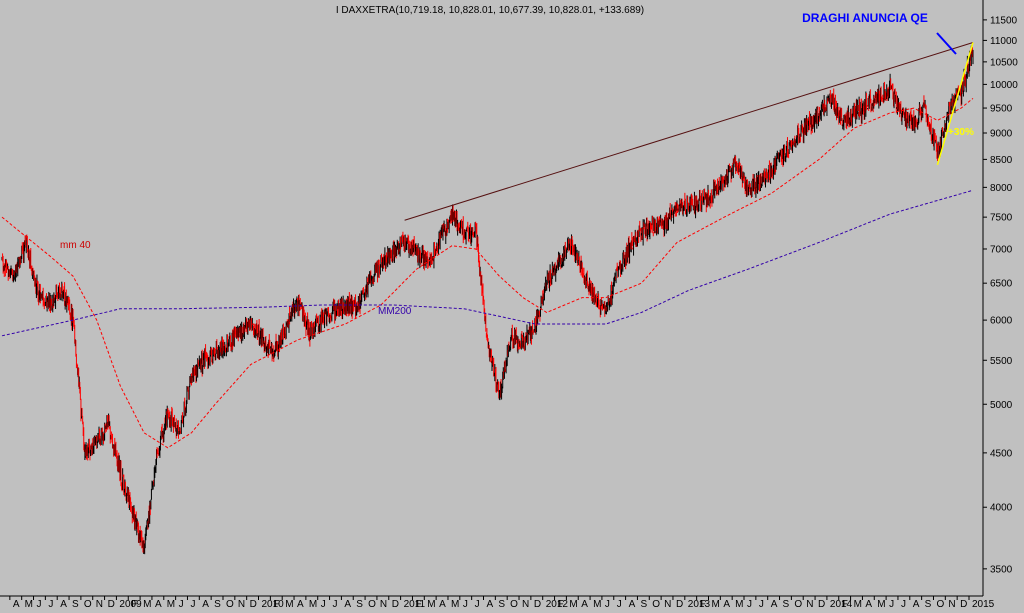  I want to click on x-tick-label: 2011, so click(415, 603).